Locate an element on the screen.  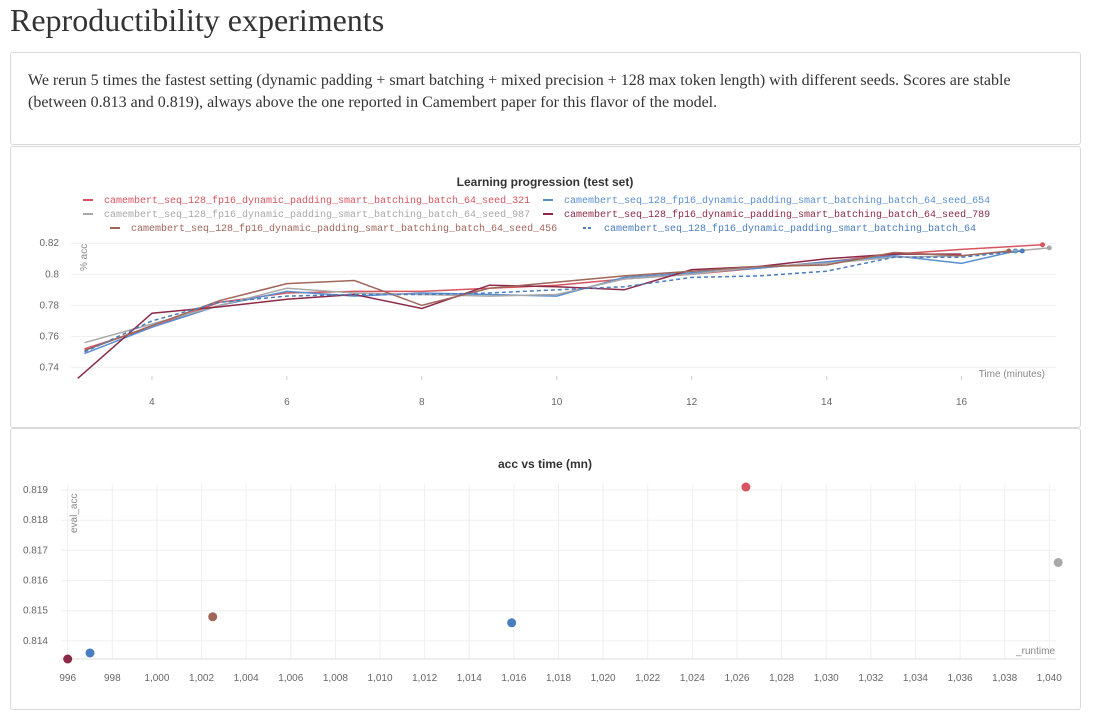
x-tick-label: 1,012 is located at coordinates (424, 678).